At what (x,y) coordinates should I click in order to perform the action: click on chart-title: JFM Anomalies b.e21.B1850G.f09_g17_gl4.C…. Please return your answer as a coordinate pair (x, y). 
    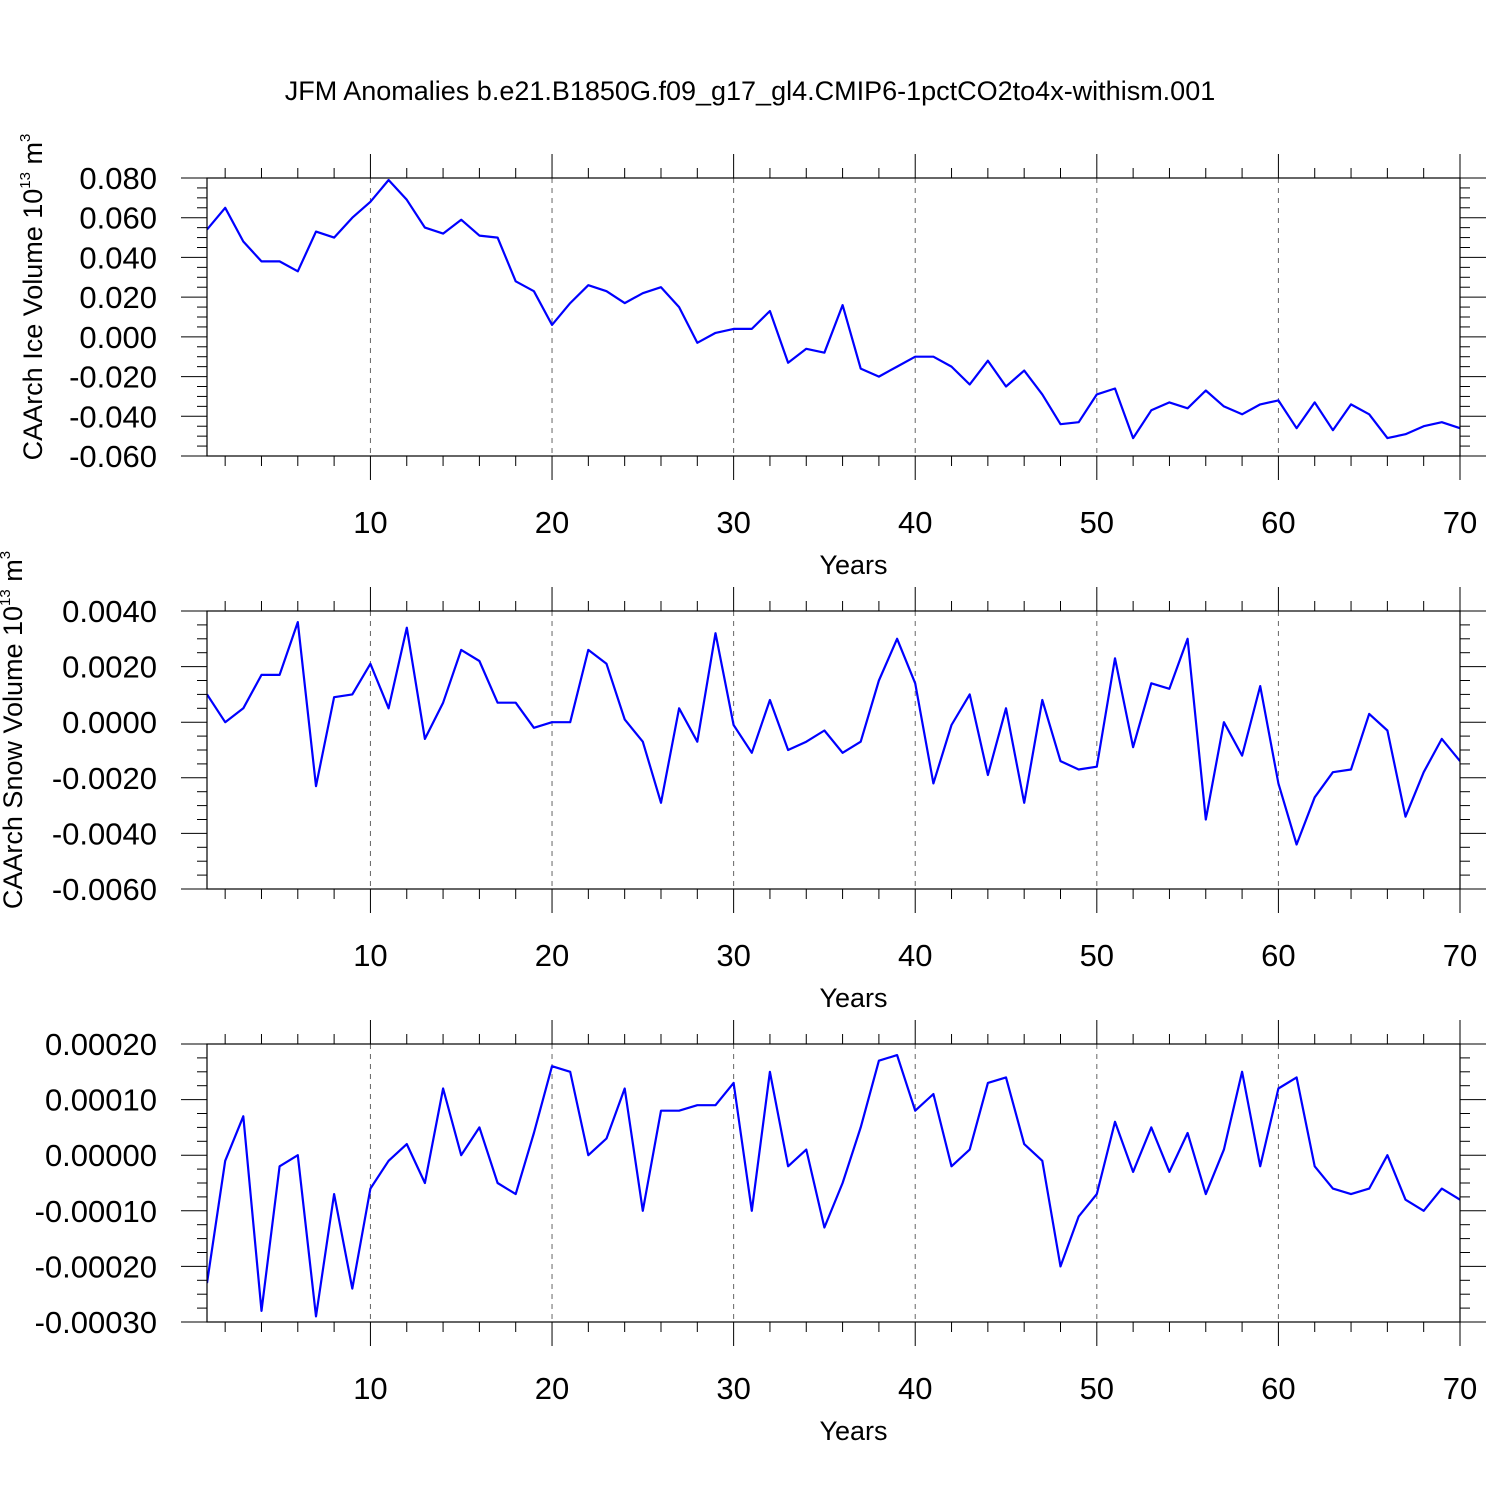
    Looking at the image, I should click on (750, 91).